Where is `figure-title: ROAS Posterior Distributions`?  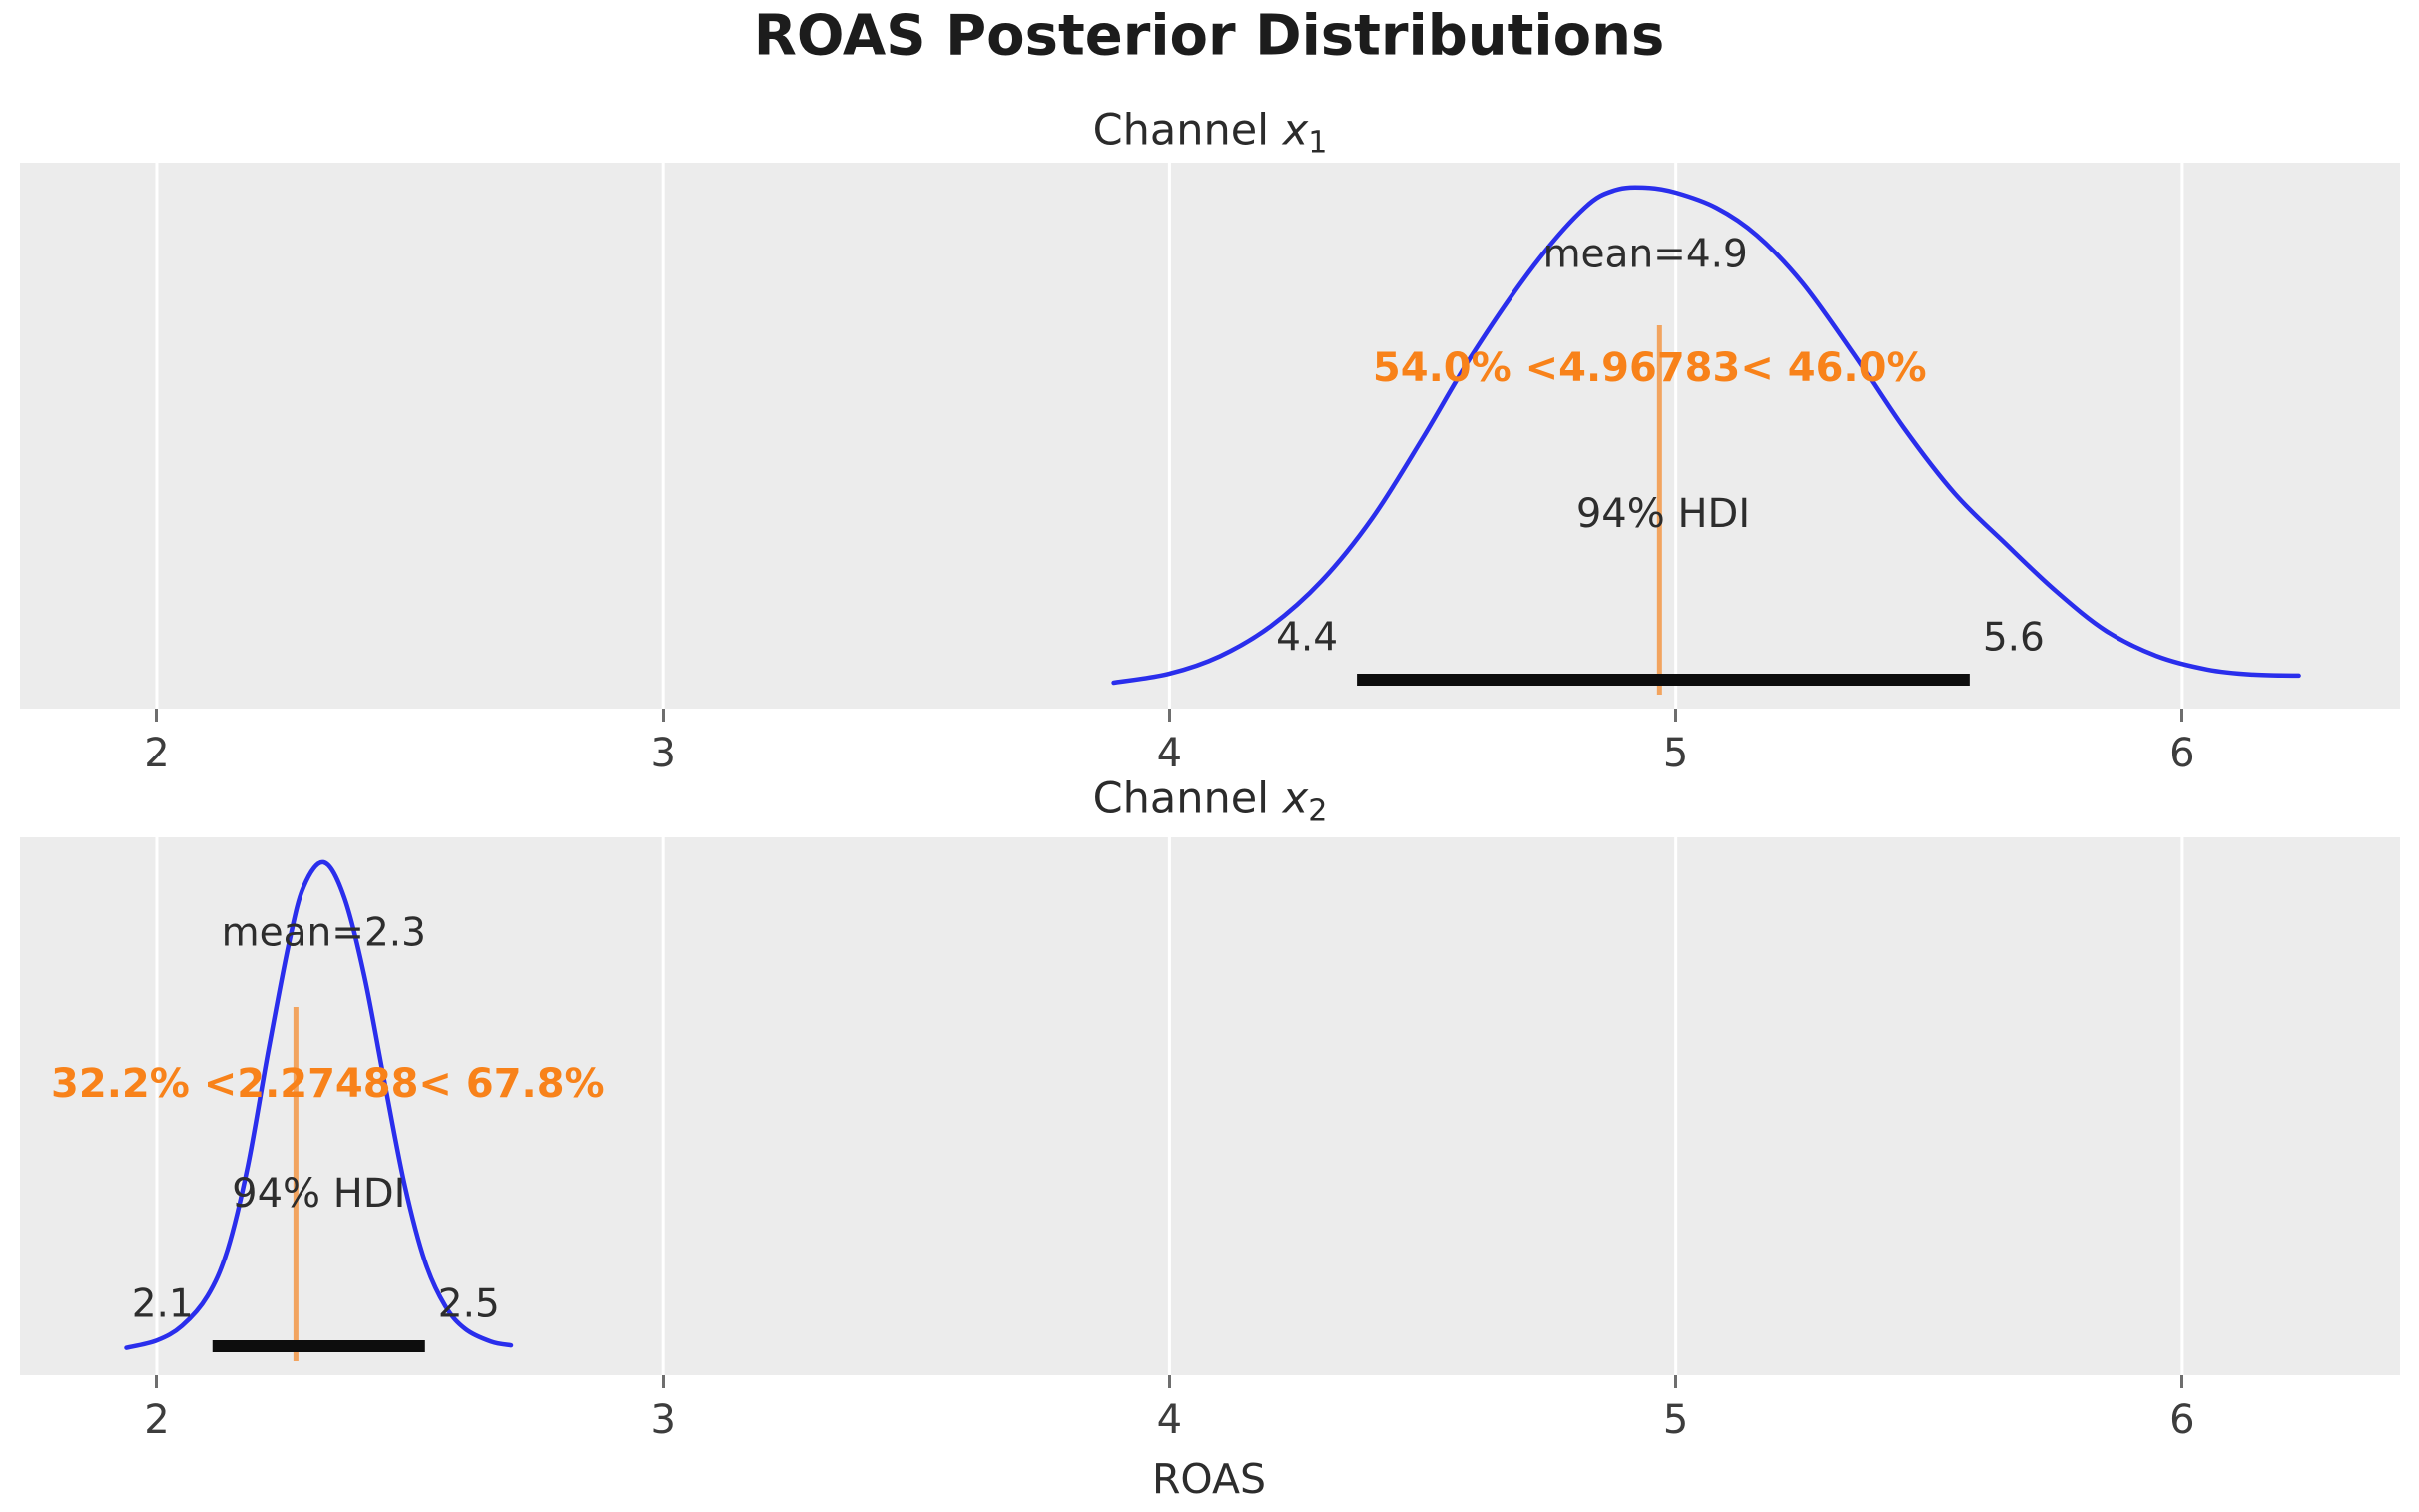
figure-title: ROAS Posterior Distributions is located at coordinates (1209, 36).